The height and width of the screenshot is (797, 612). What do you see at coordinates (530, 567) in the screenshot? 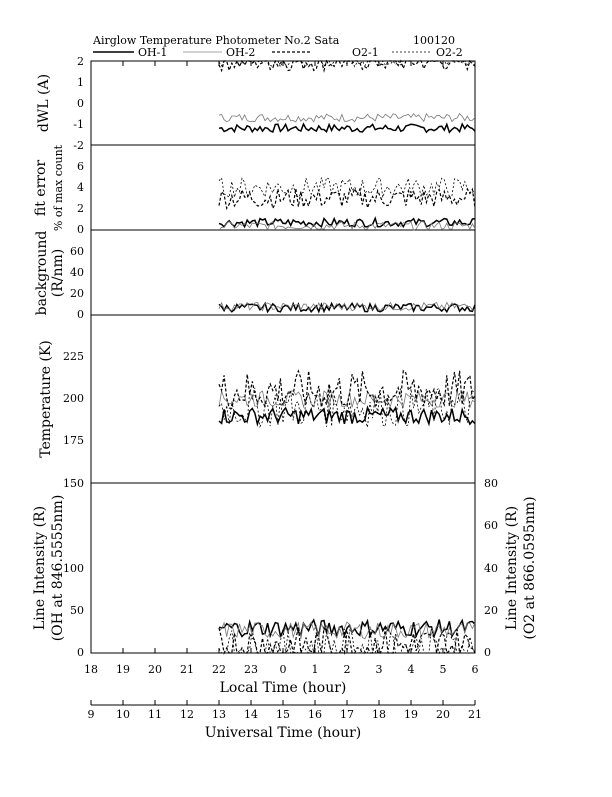
I see `ylabel-intensity-right-unit: (O2 at 866.0595nm)` at bounding box center [530, 567].